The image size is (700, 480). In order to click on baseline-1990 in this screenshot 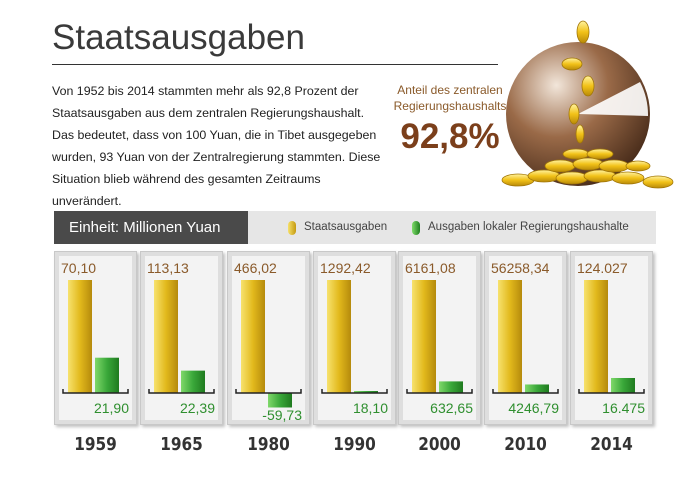, I will do `click(354, 391)`.